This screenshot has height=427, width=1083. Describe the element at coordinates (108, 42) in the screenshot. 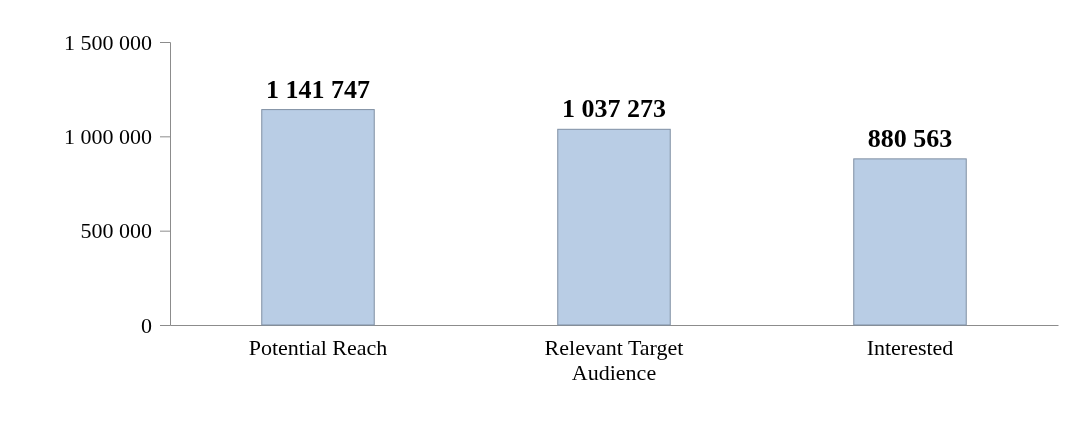

I see `y-tick-label: 1 500 000` at that location.